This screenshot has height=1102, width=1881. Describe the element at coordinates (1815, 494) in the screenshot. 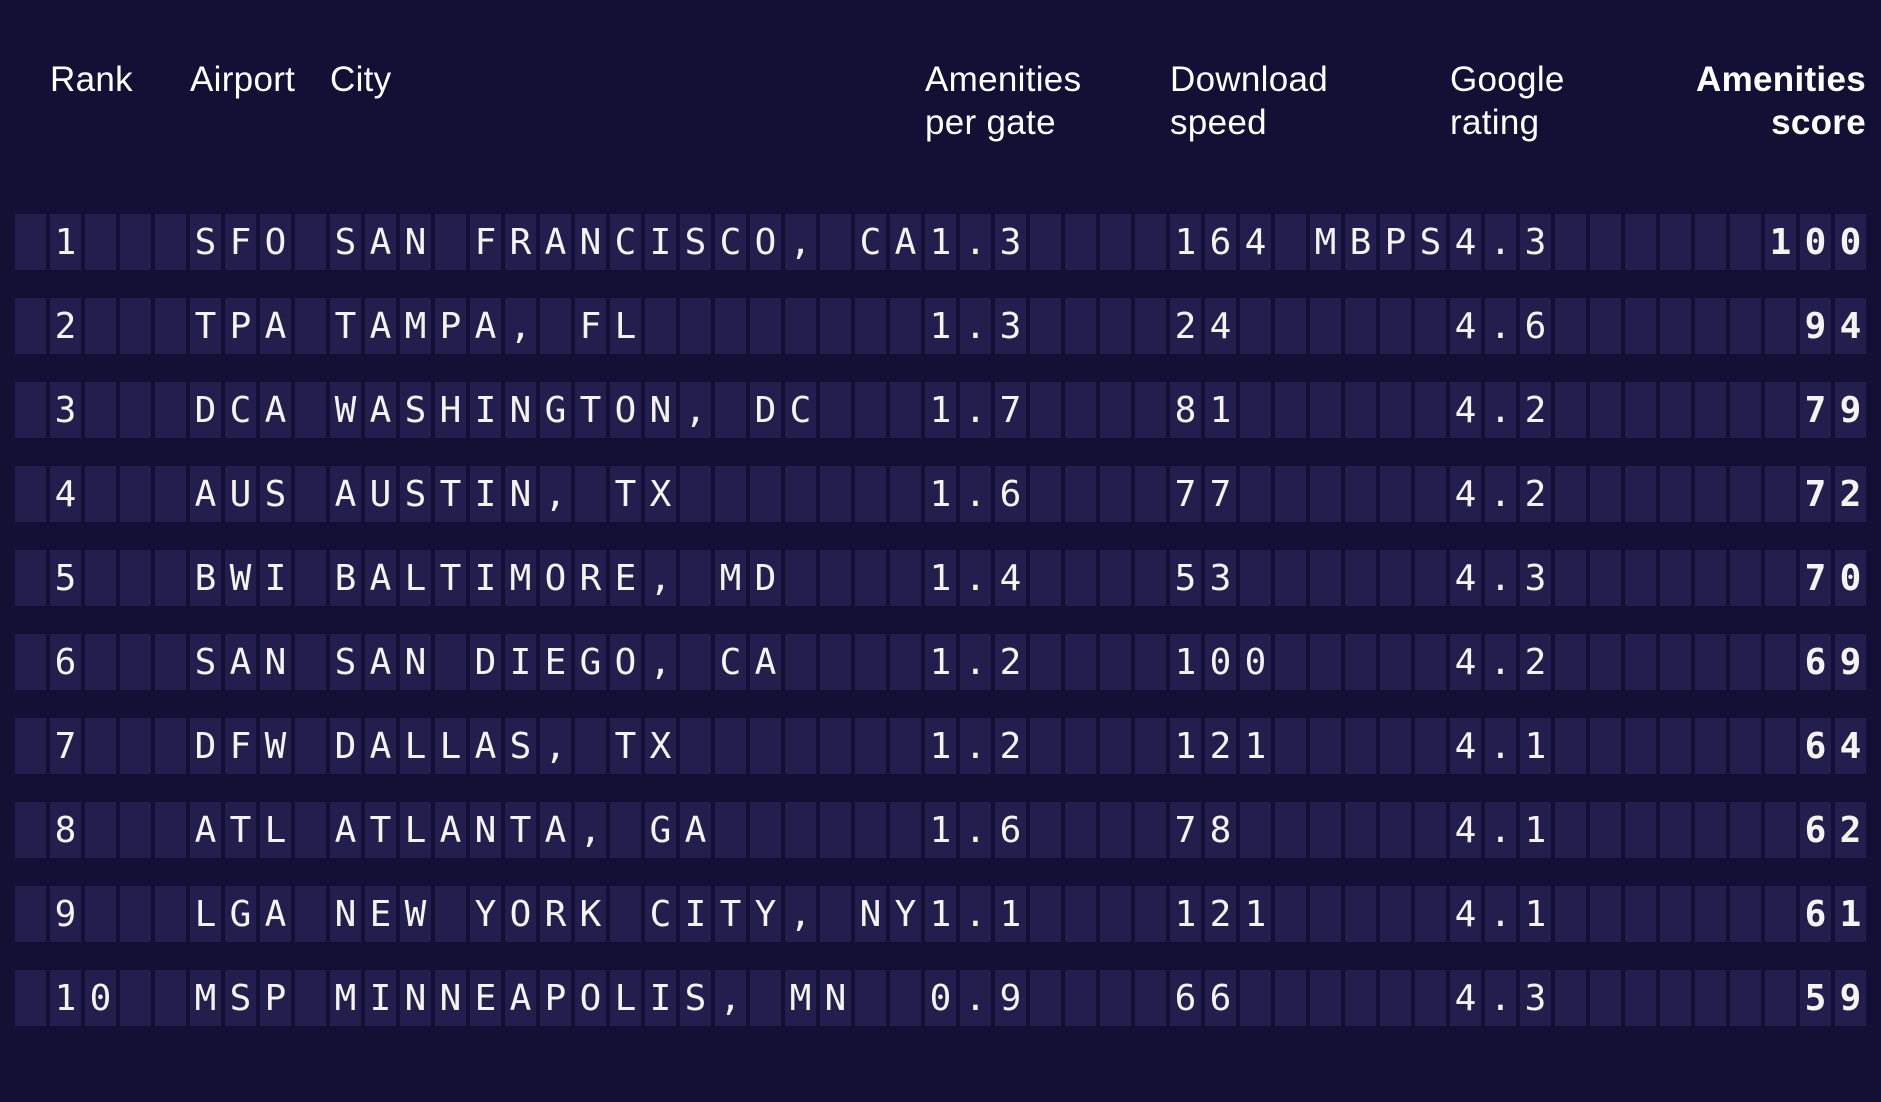

I see `flap-cell: 7` at that location.